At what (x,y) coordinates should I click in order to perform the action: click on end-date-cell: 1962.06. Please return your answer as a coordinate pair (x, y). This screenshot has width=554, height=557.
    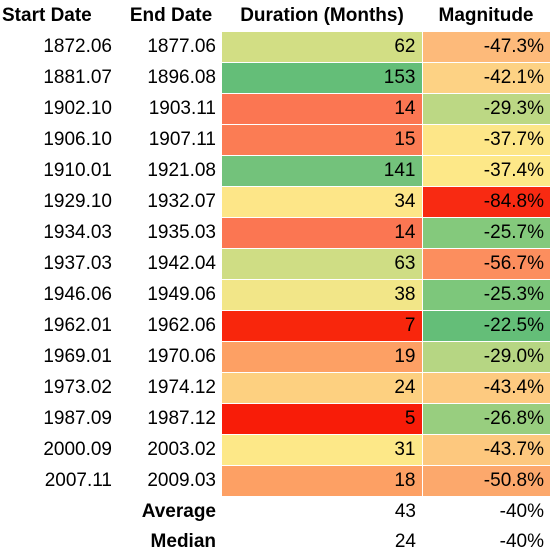
    Looking at the image, I should click on (171, 326).